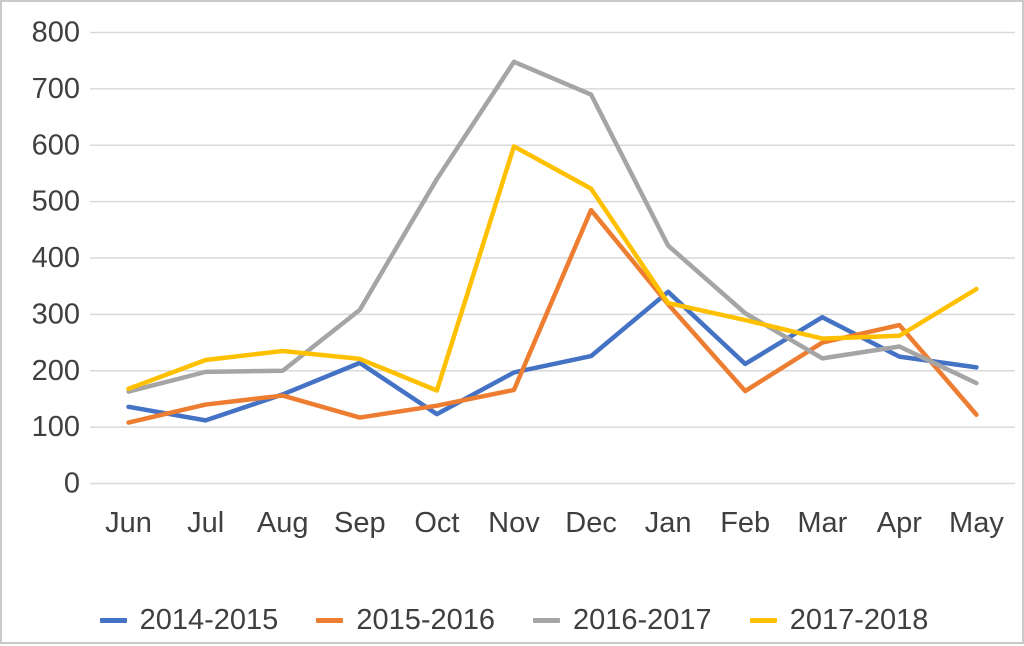 The image size is (1024, 646). I want to click on svg-text: Mar, so click(822, 523).